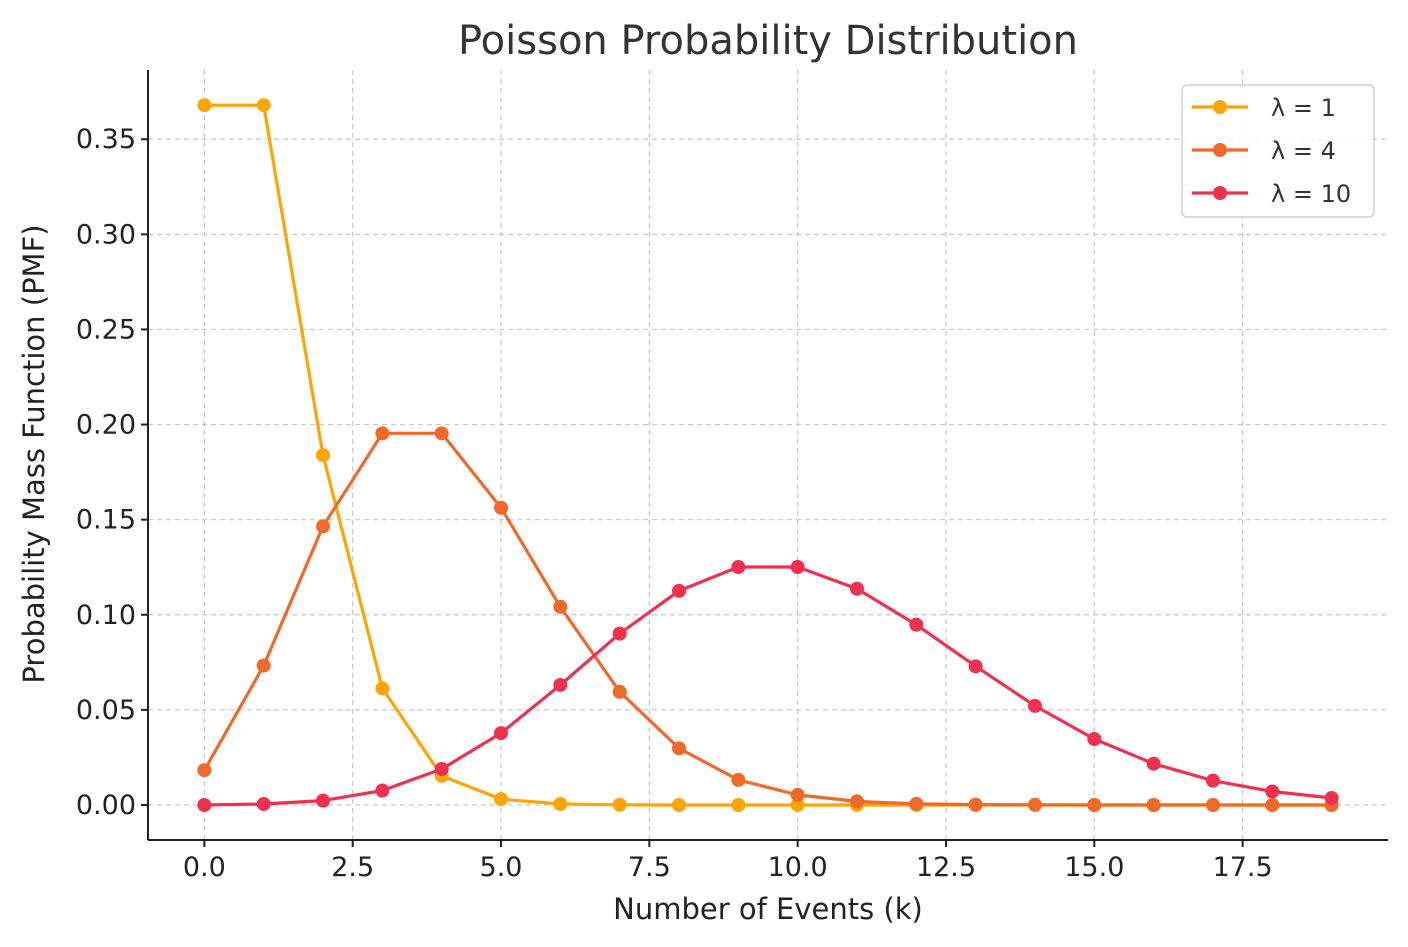 Image resolution: width=1408 pixels, height=947 pixels. I want to click on legend-label: λ = 10, so click(1311, 194).